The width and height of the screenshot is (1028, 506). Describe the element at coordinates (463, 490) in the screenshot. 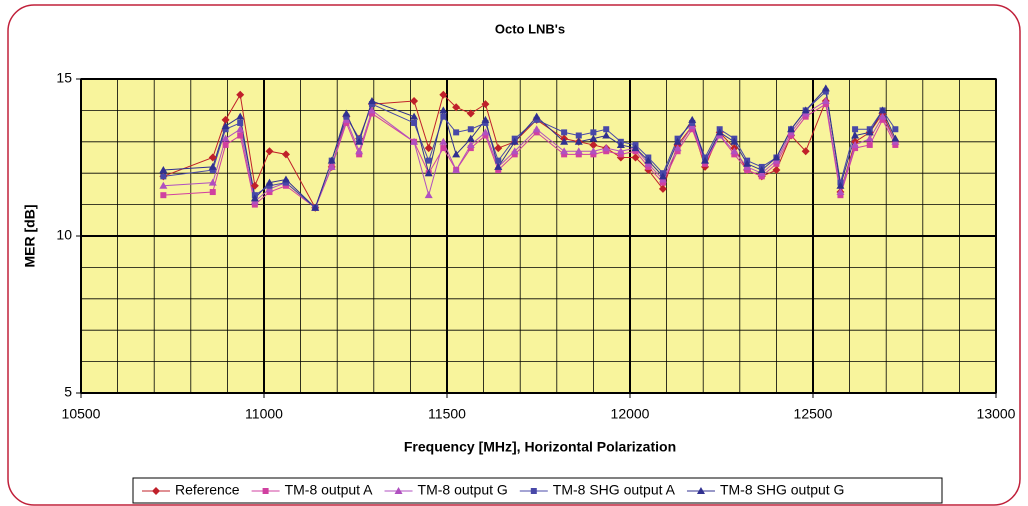

I see `legend-label: TM-8 output G` at that location.